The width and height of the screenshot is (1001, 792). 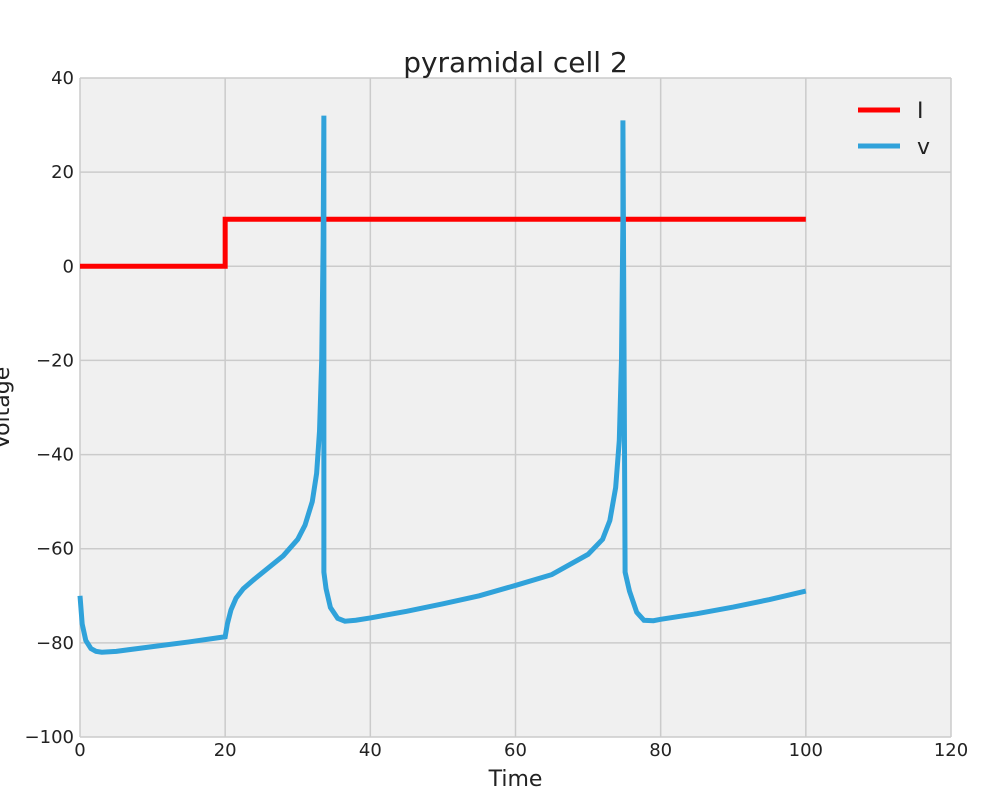 I want to click on y-tick-label: −20, so click(x=55, y=360).